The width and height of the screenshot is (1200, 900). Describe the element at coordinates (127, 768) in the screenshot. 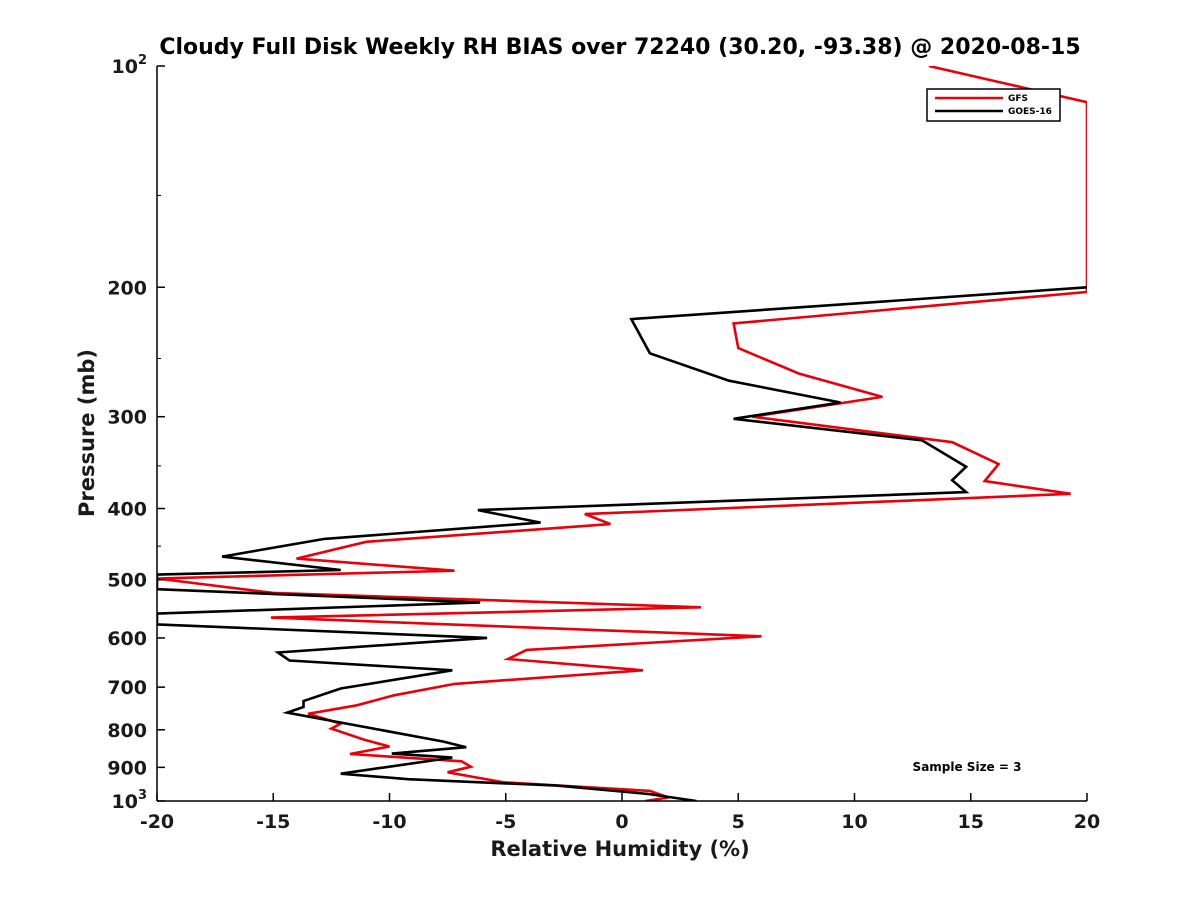

I see `y-tick-label: 900` at that location.